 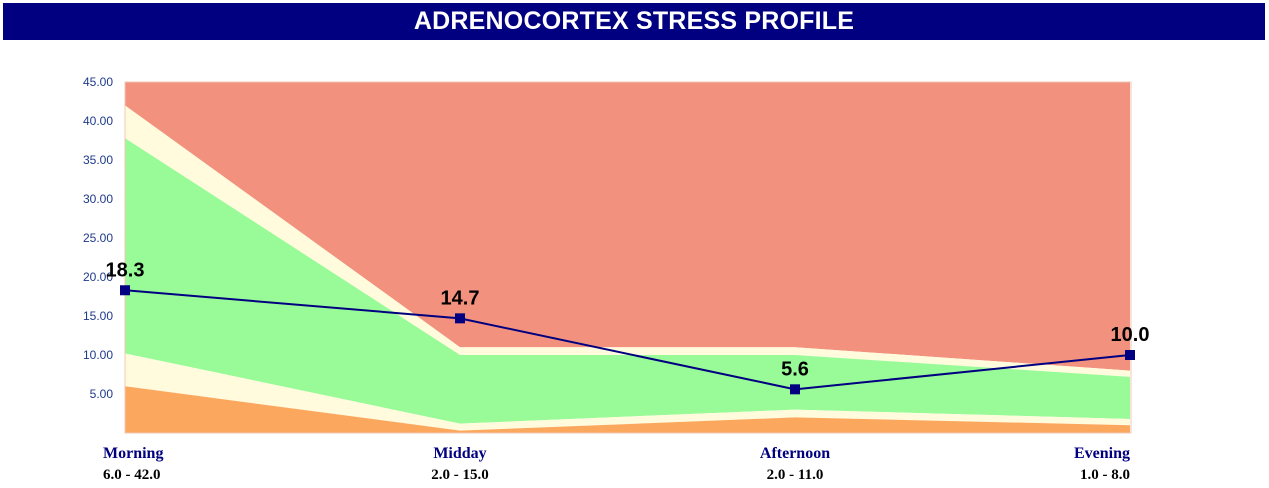 I want to click on low-range-band, so click(x=627, y=409).